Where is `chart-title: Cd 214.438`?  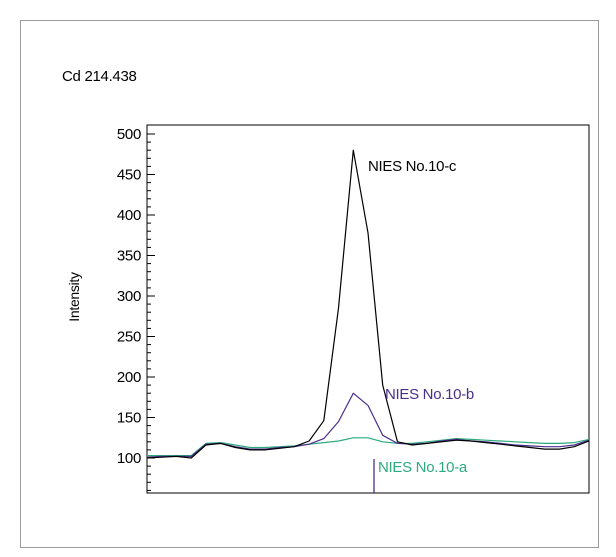
chart-title: Cd 214.438 is located at coordinates (99, 76).